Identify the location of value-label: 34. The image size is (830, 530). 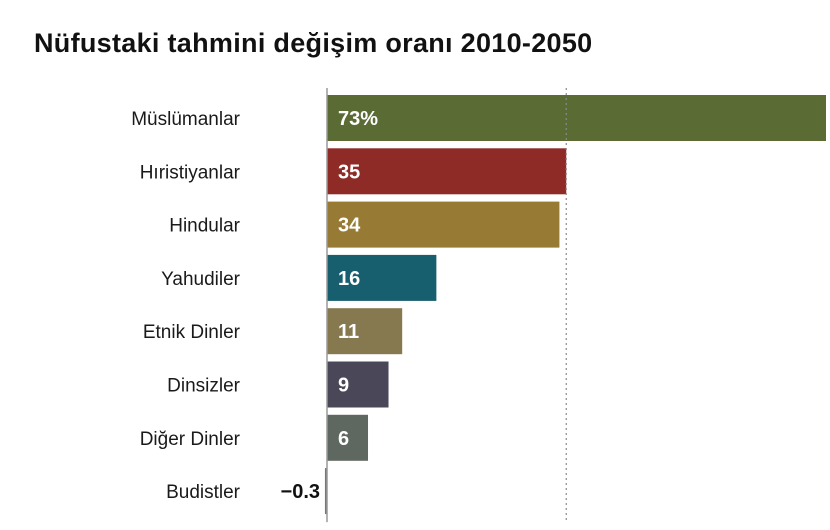
(349, 226).